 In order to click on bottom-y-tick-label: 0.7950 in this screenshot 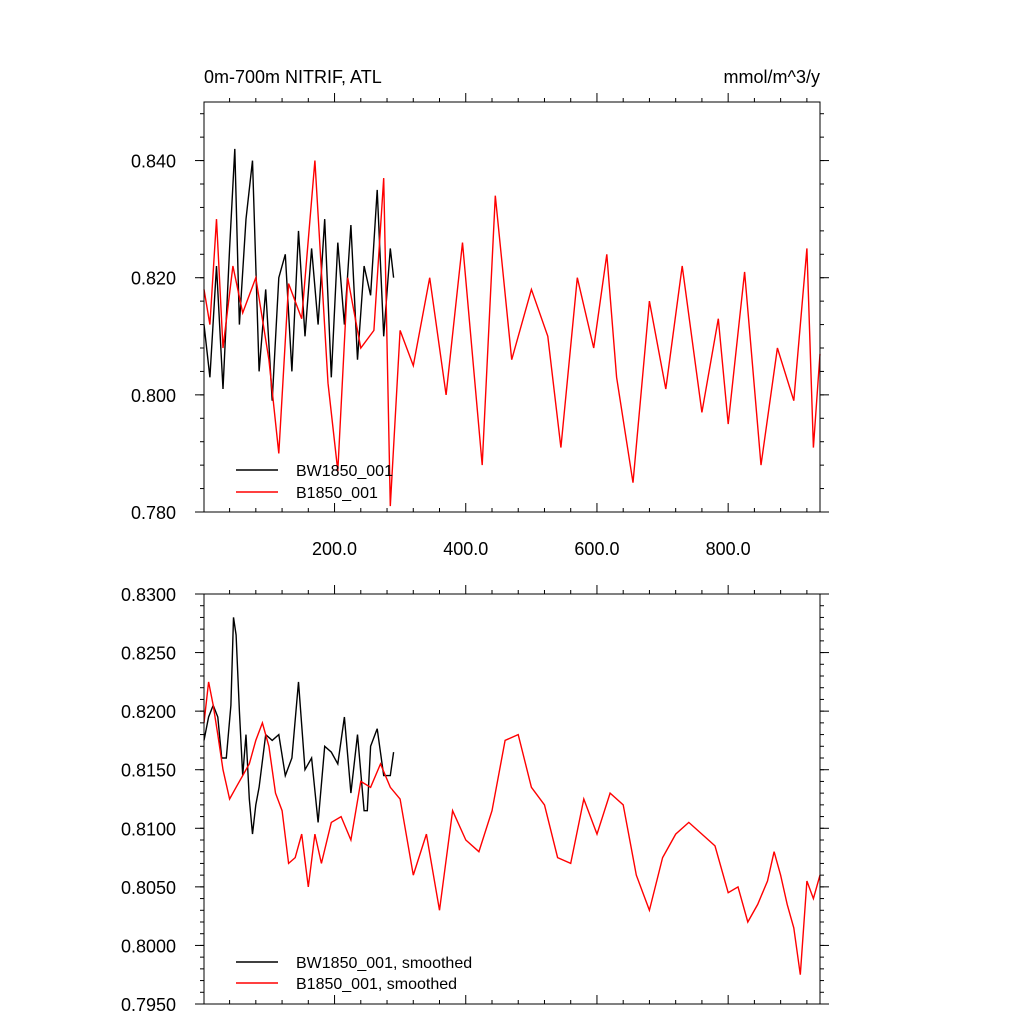, I will do `click(148, 1005)`.